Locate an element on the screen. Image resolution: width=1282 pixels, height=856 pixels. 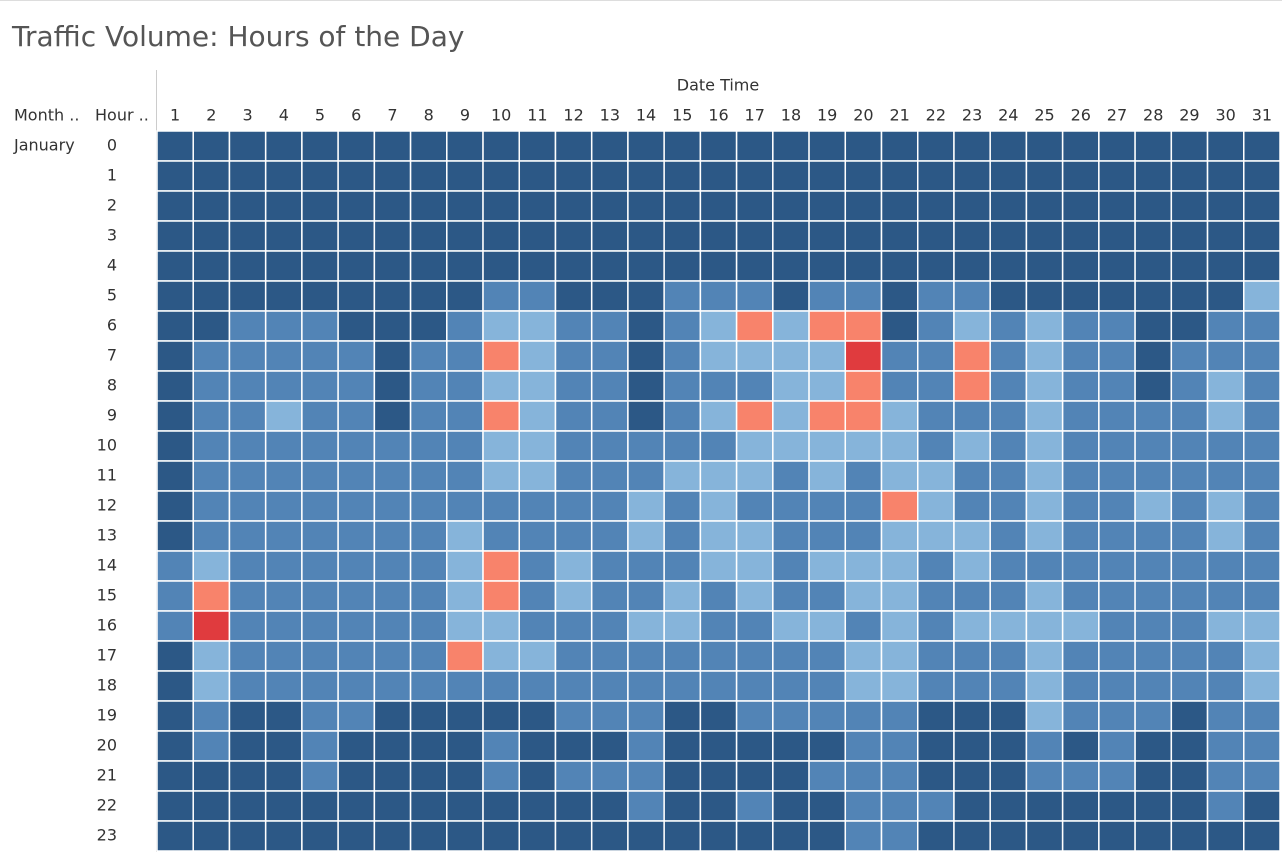
hour-label: 4 is located at coordinates (112, 265).